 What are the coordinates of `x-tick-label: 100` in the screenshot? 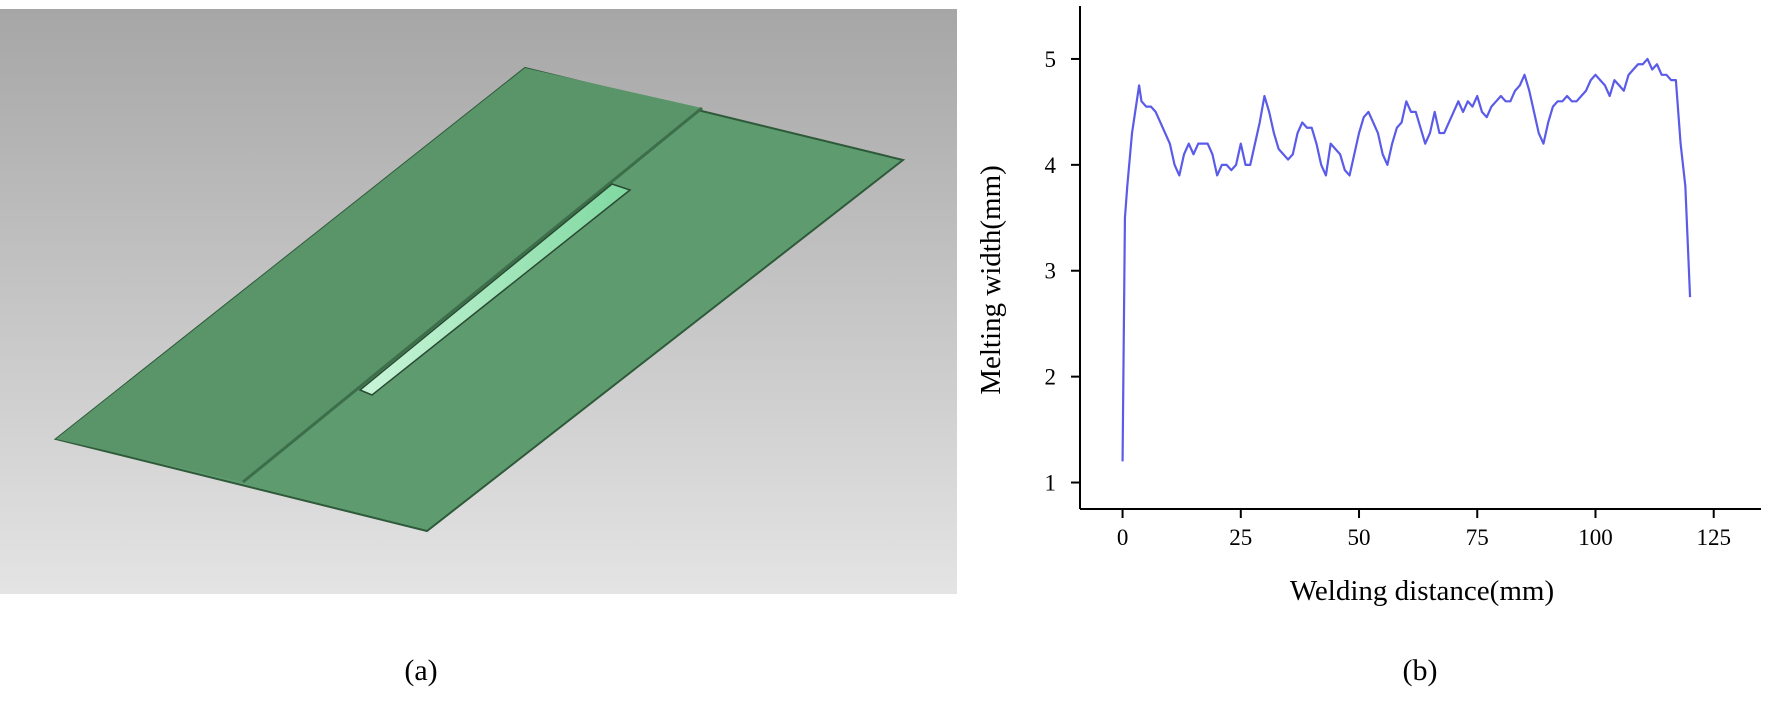 It's located at (1595, 537).